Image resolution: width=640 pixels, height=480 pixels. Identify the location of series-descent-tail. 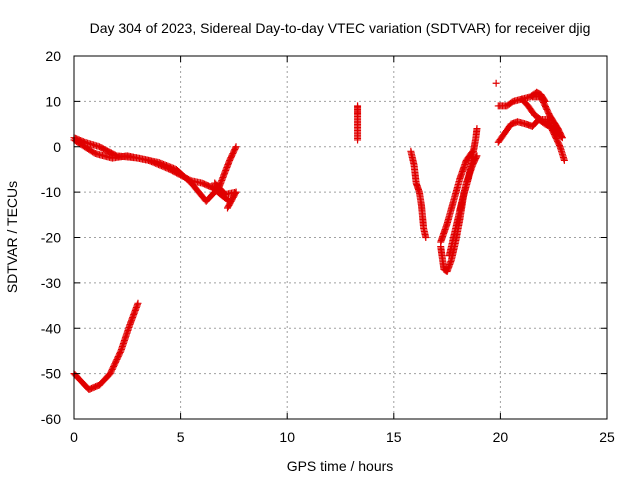
(232, 200).